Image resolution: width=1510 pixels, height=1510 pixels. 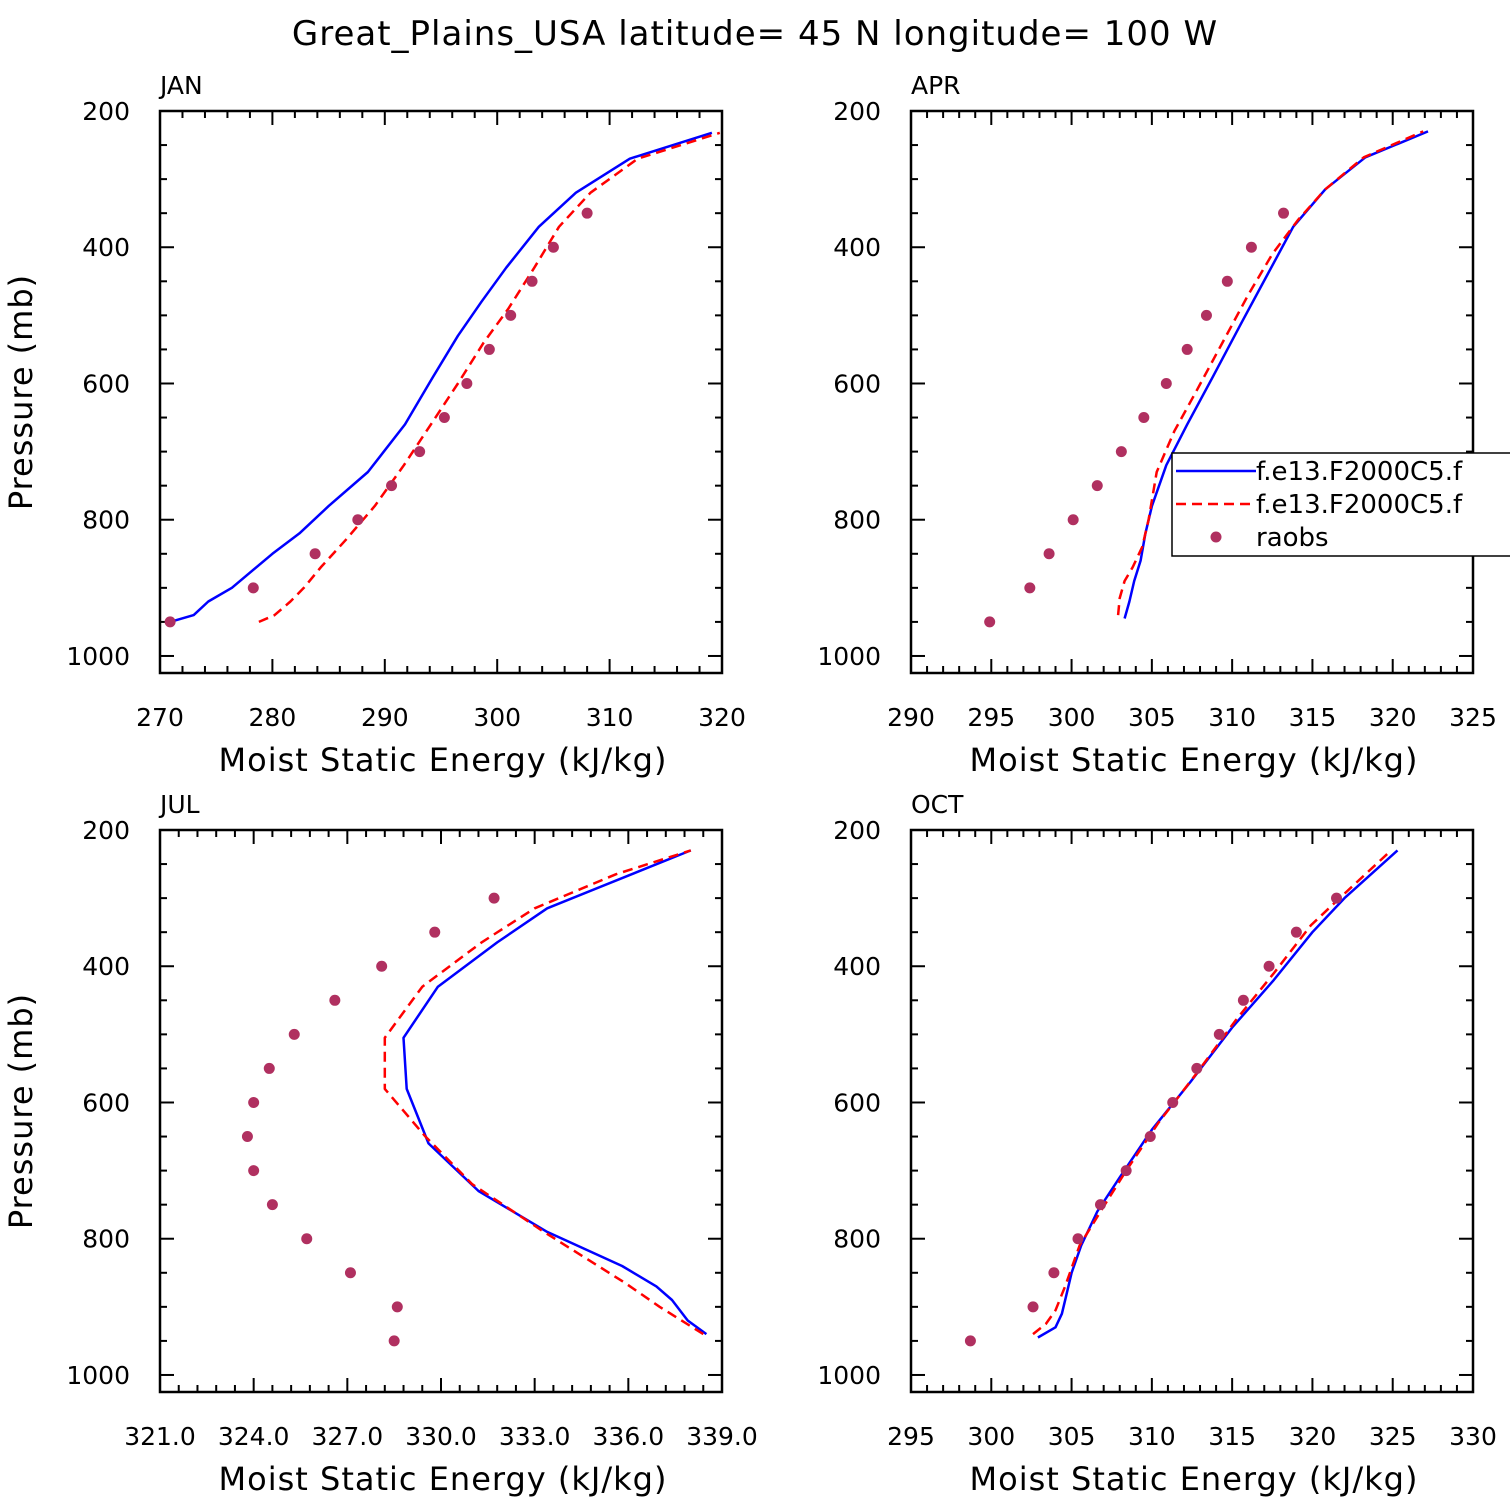 What do you see at coordinates (629, 1436) in the screenshot?
I see `x-tick-label: 336.0` at bounding box center [629, 1436].